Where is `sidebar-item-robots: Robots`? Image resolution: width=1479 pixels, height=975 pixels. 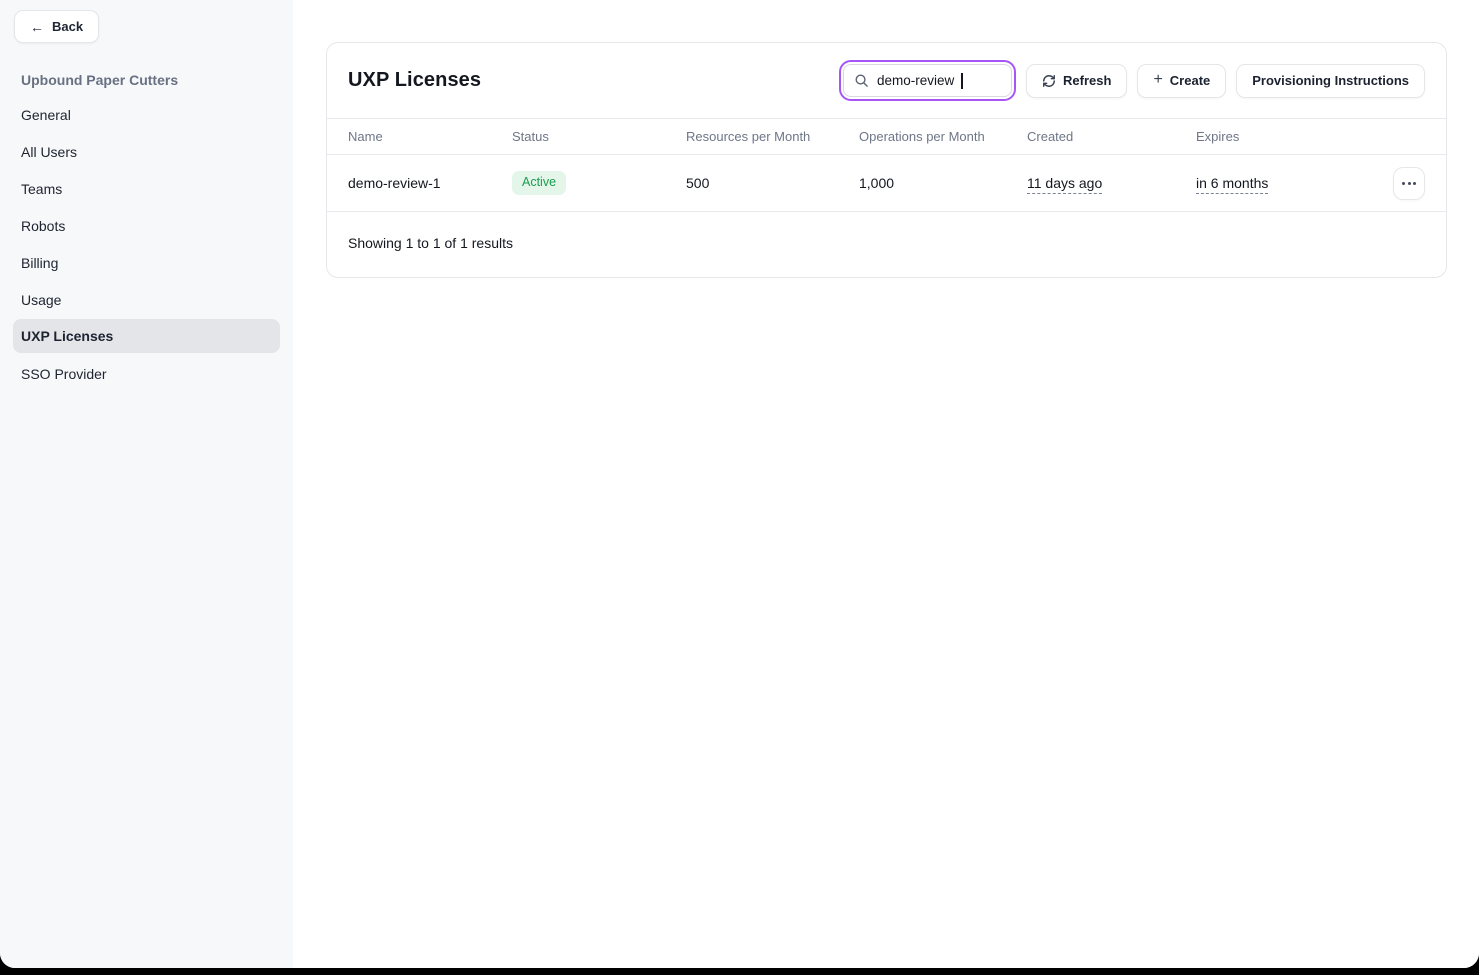 sidebar-item-robots: Robots is located at coordinates (43, 225).